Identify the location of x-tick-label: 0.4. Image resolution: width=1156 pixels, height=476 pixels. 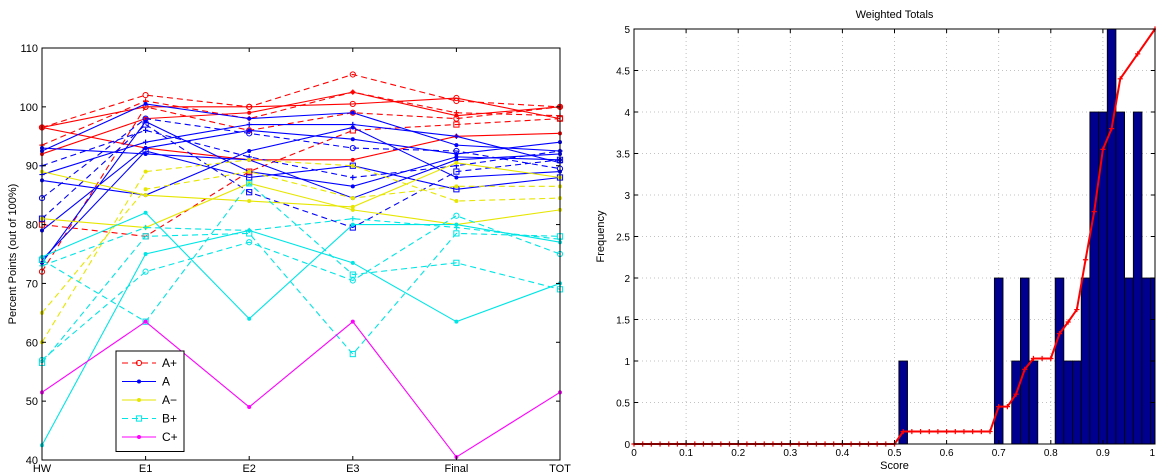
(842, 453).